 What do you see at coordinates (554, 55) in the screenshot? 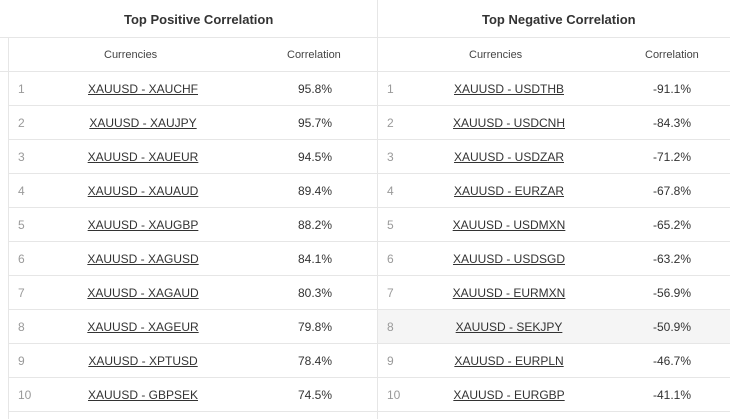
I see `negative-header-row: Currencies Correlation` at bounding box center [554, 55].